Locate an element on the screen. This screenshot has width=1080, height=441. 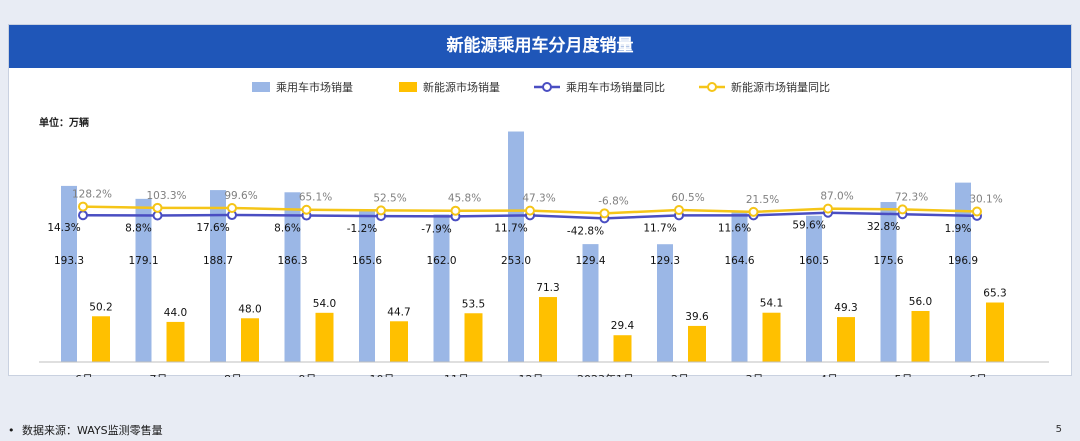
sales-yoy-label-4: -1.2% is located at coordinates (362, 229).